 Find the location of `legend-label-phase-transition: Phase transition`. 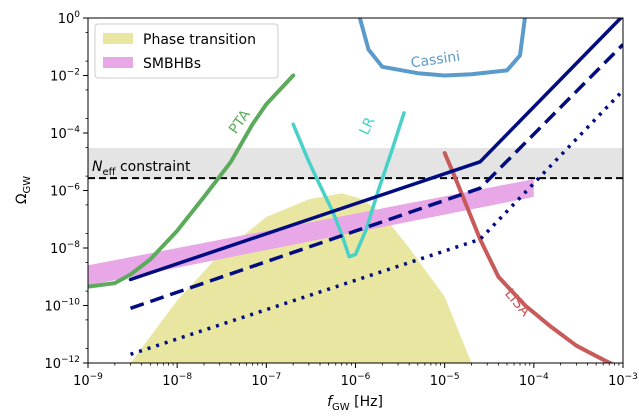

legend-label-phase-transition: Phase transition is located at coordinates (199, 40).